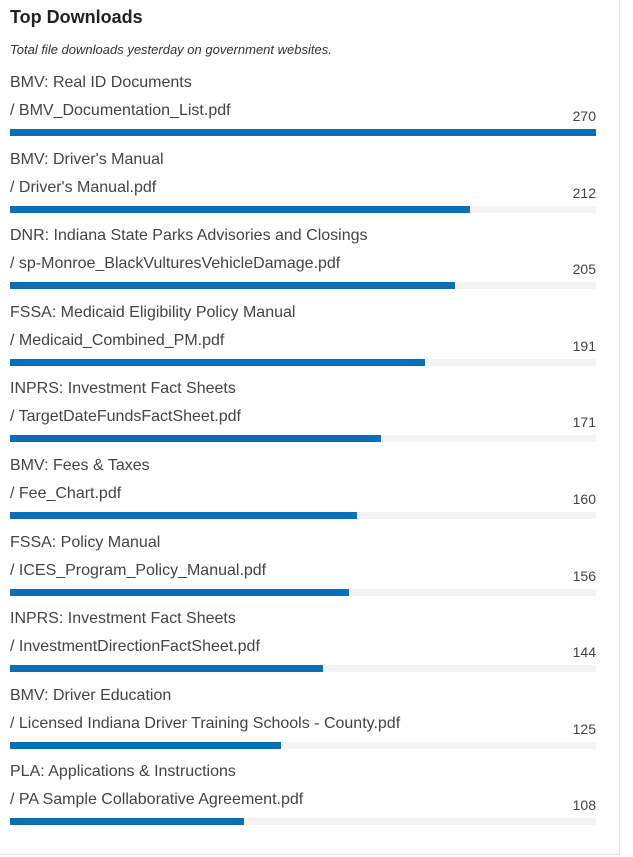 This screenshot has height=857, width=633. Describe the element at coordinates (153, 312) in the screenshot. I see `site-label: FSSA: Medicaid Eligibility Policy Manual` at that location.